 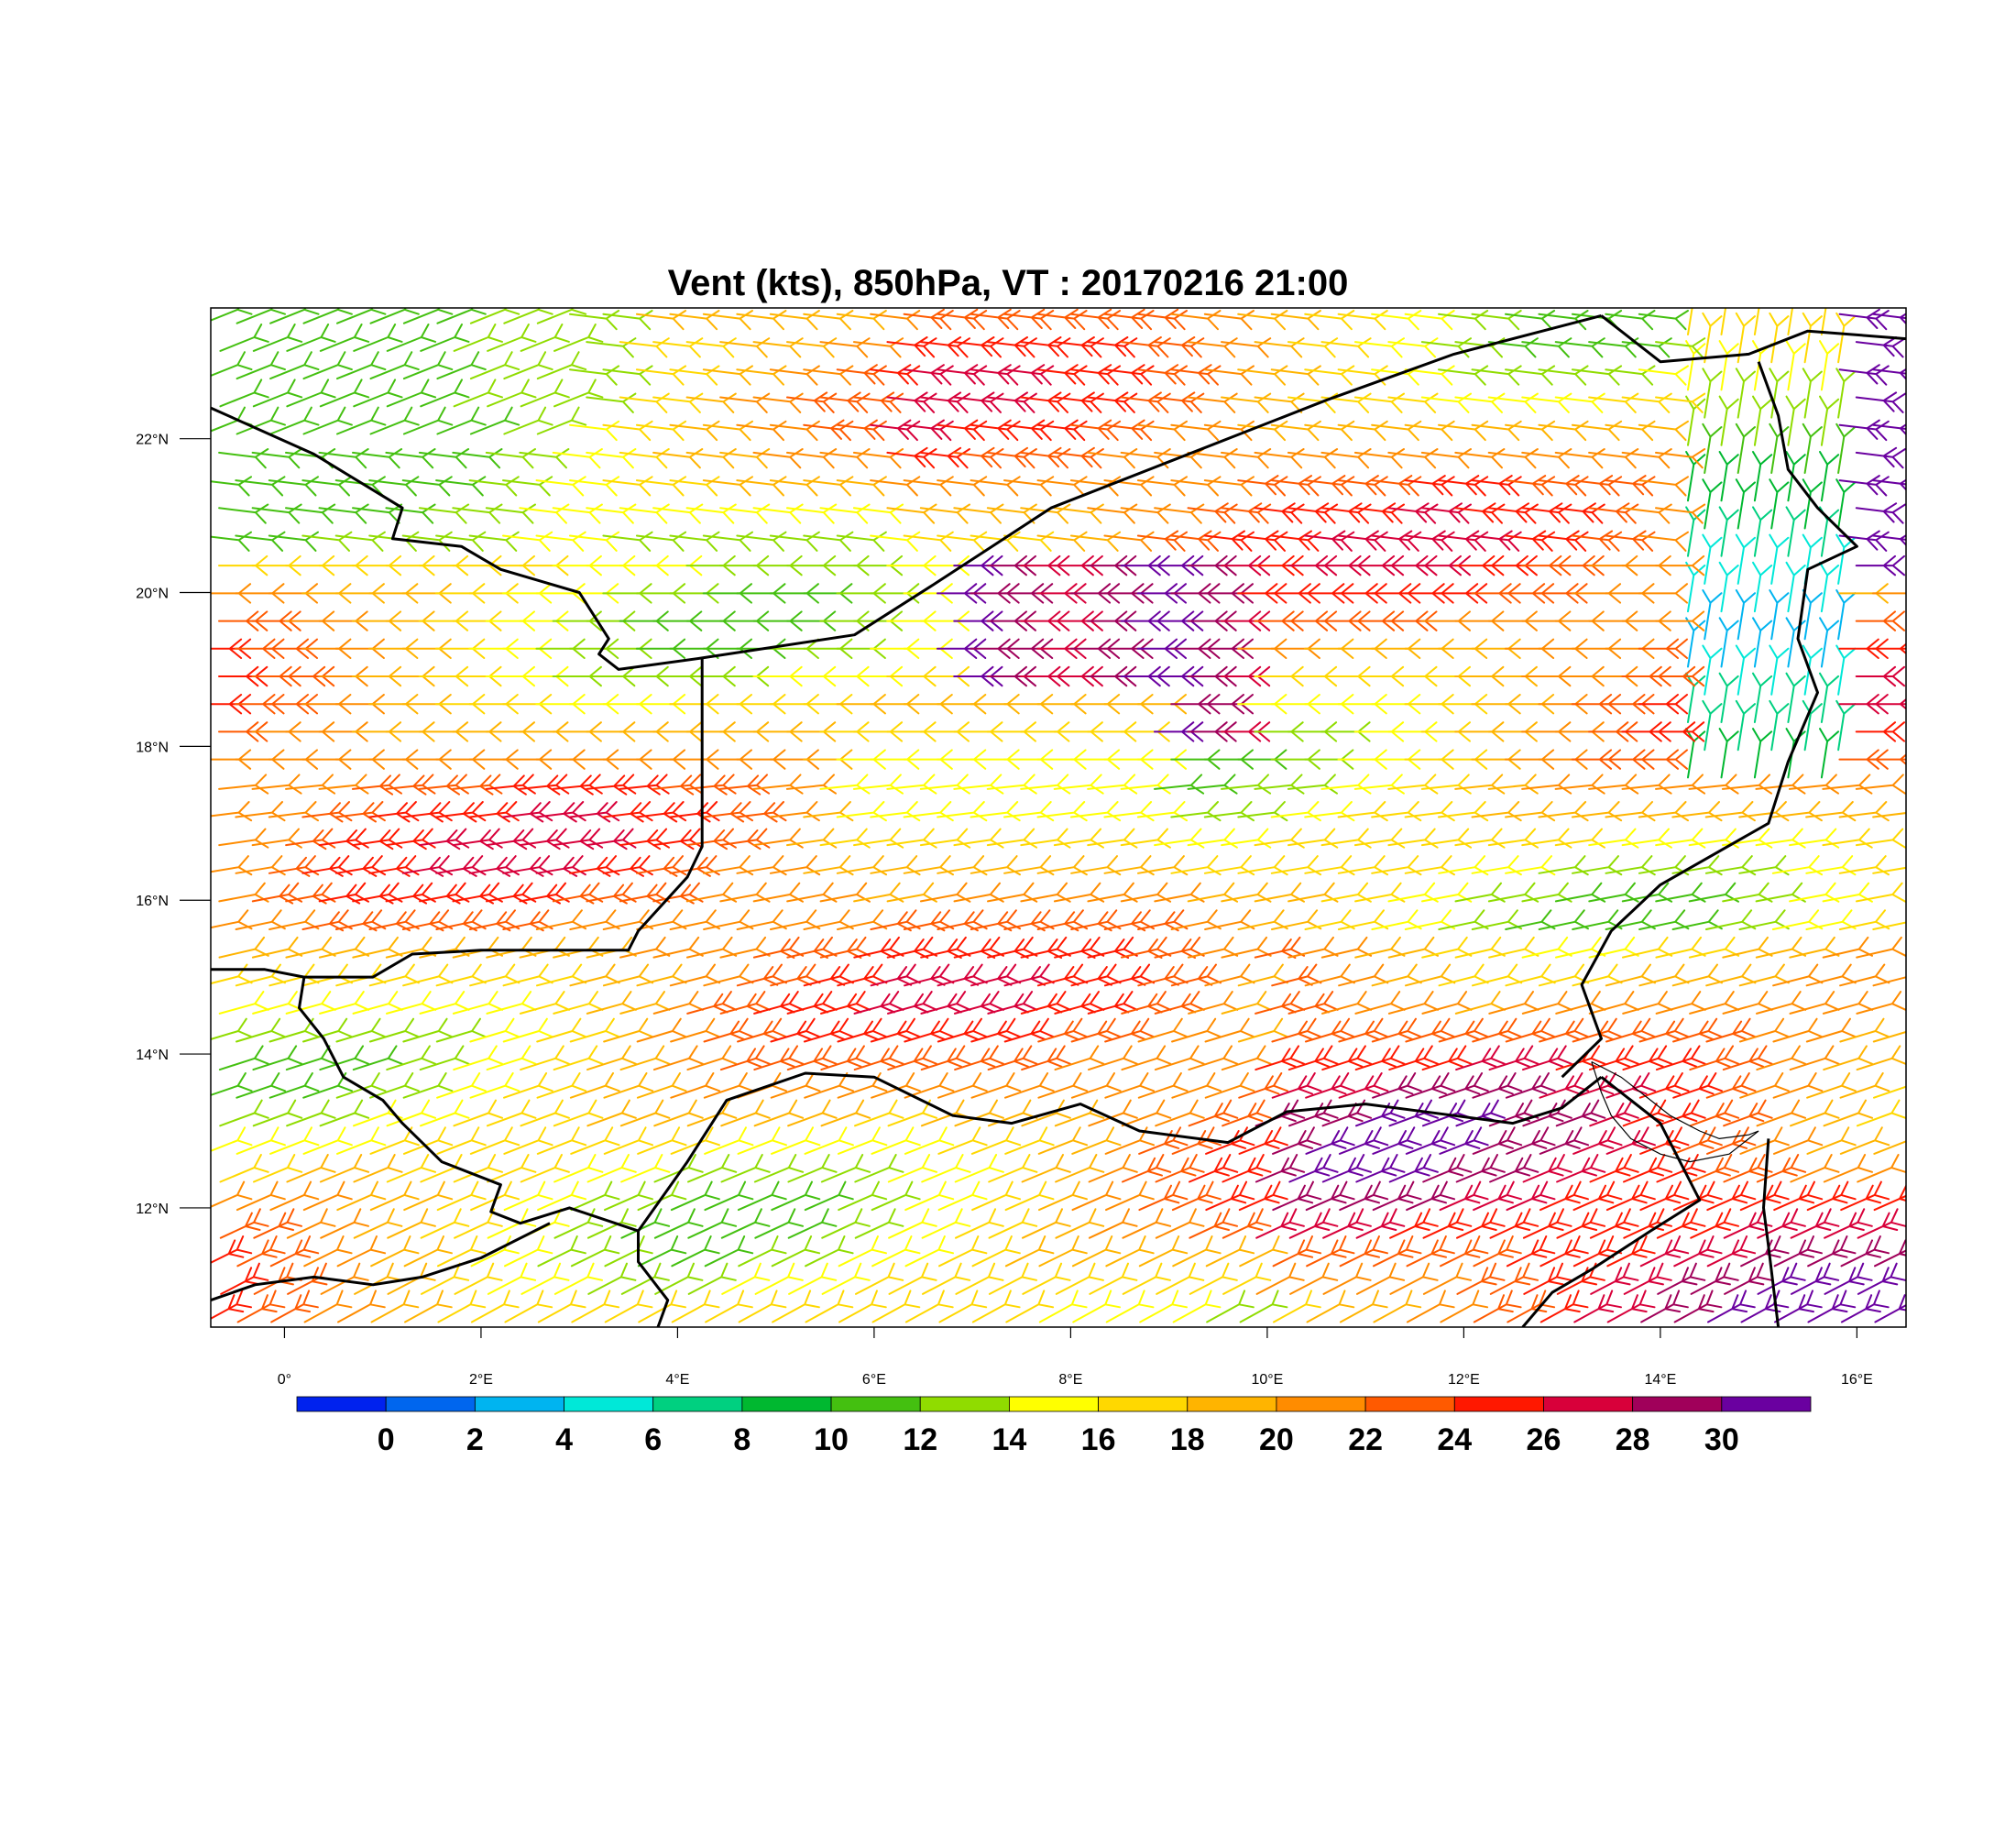 What do you see at coordinates (1070, 1380) in the screenshot?
I see `lon-tick-label: 8°E` at bounding box center [1070, 1380].